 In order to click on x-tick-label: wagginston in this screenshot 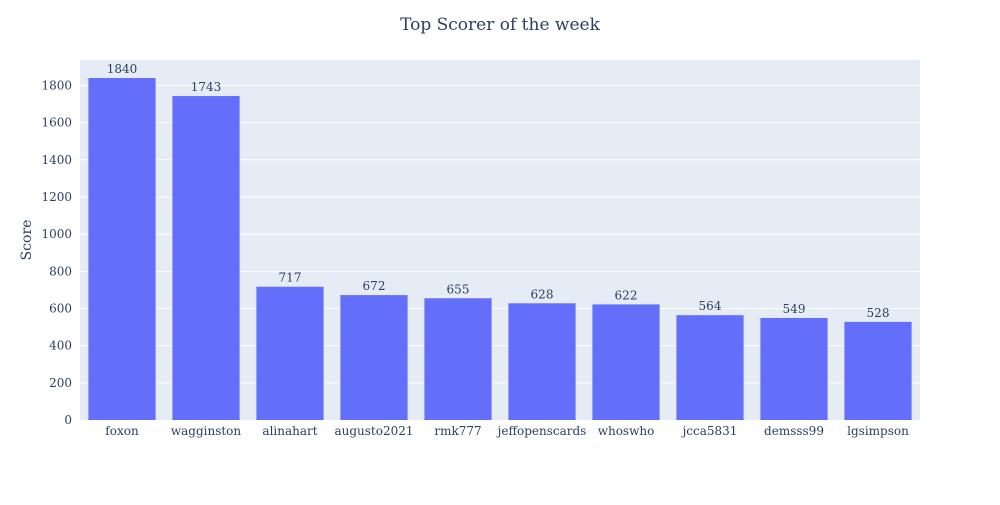, I will do `click(206, 431)`.